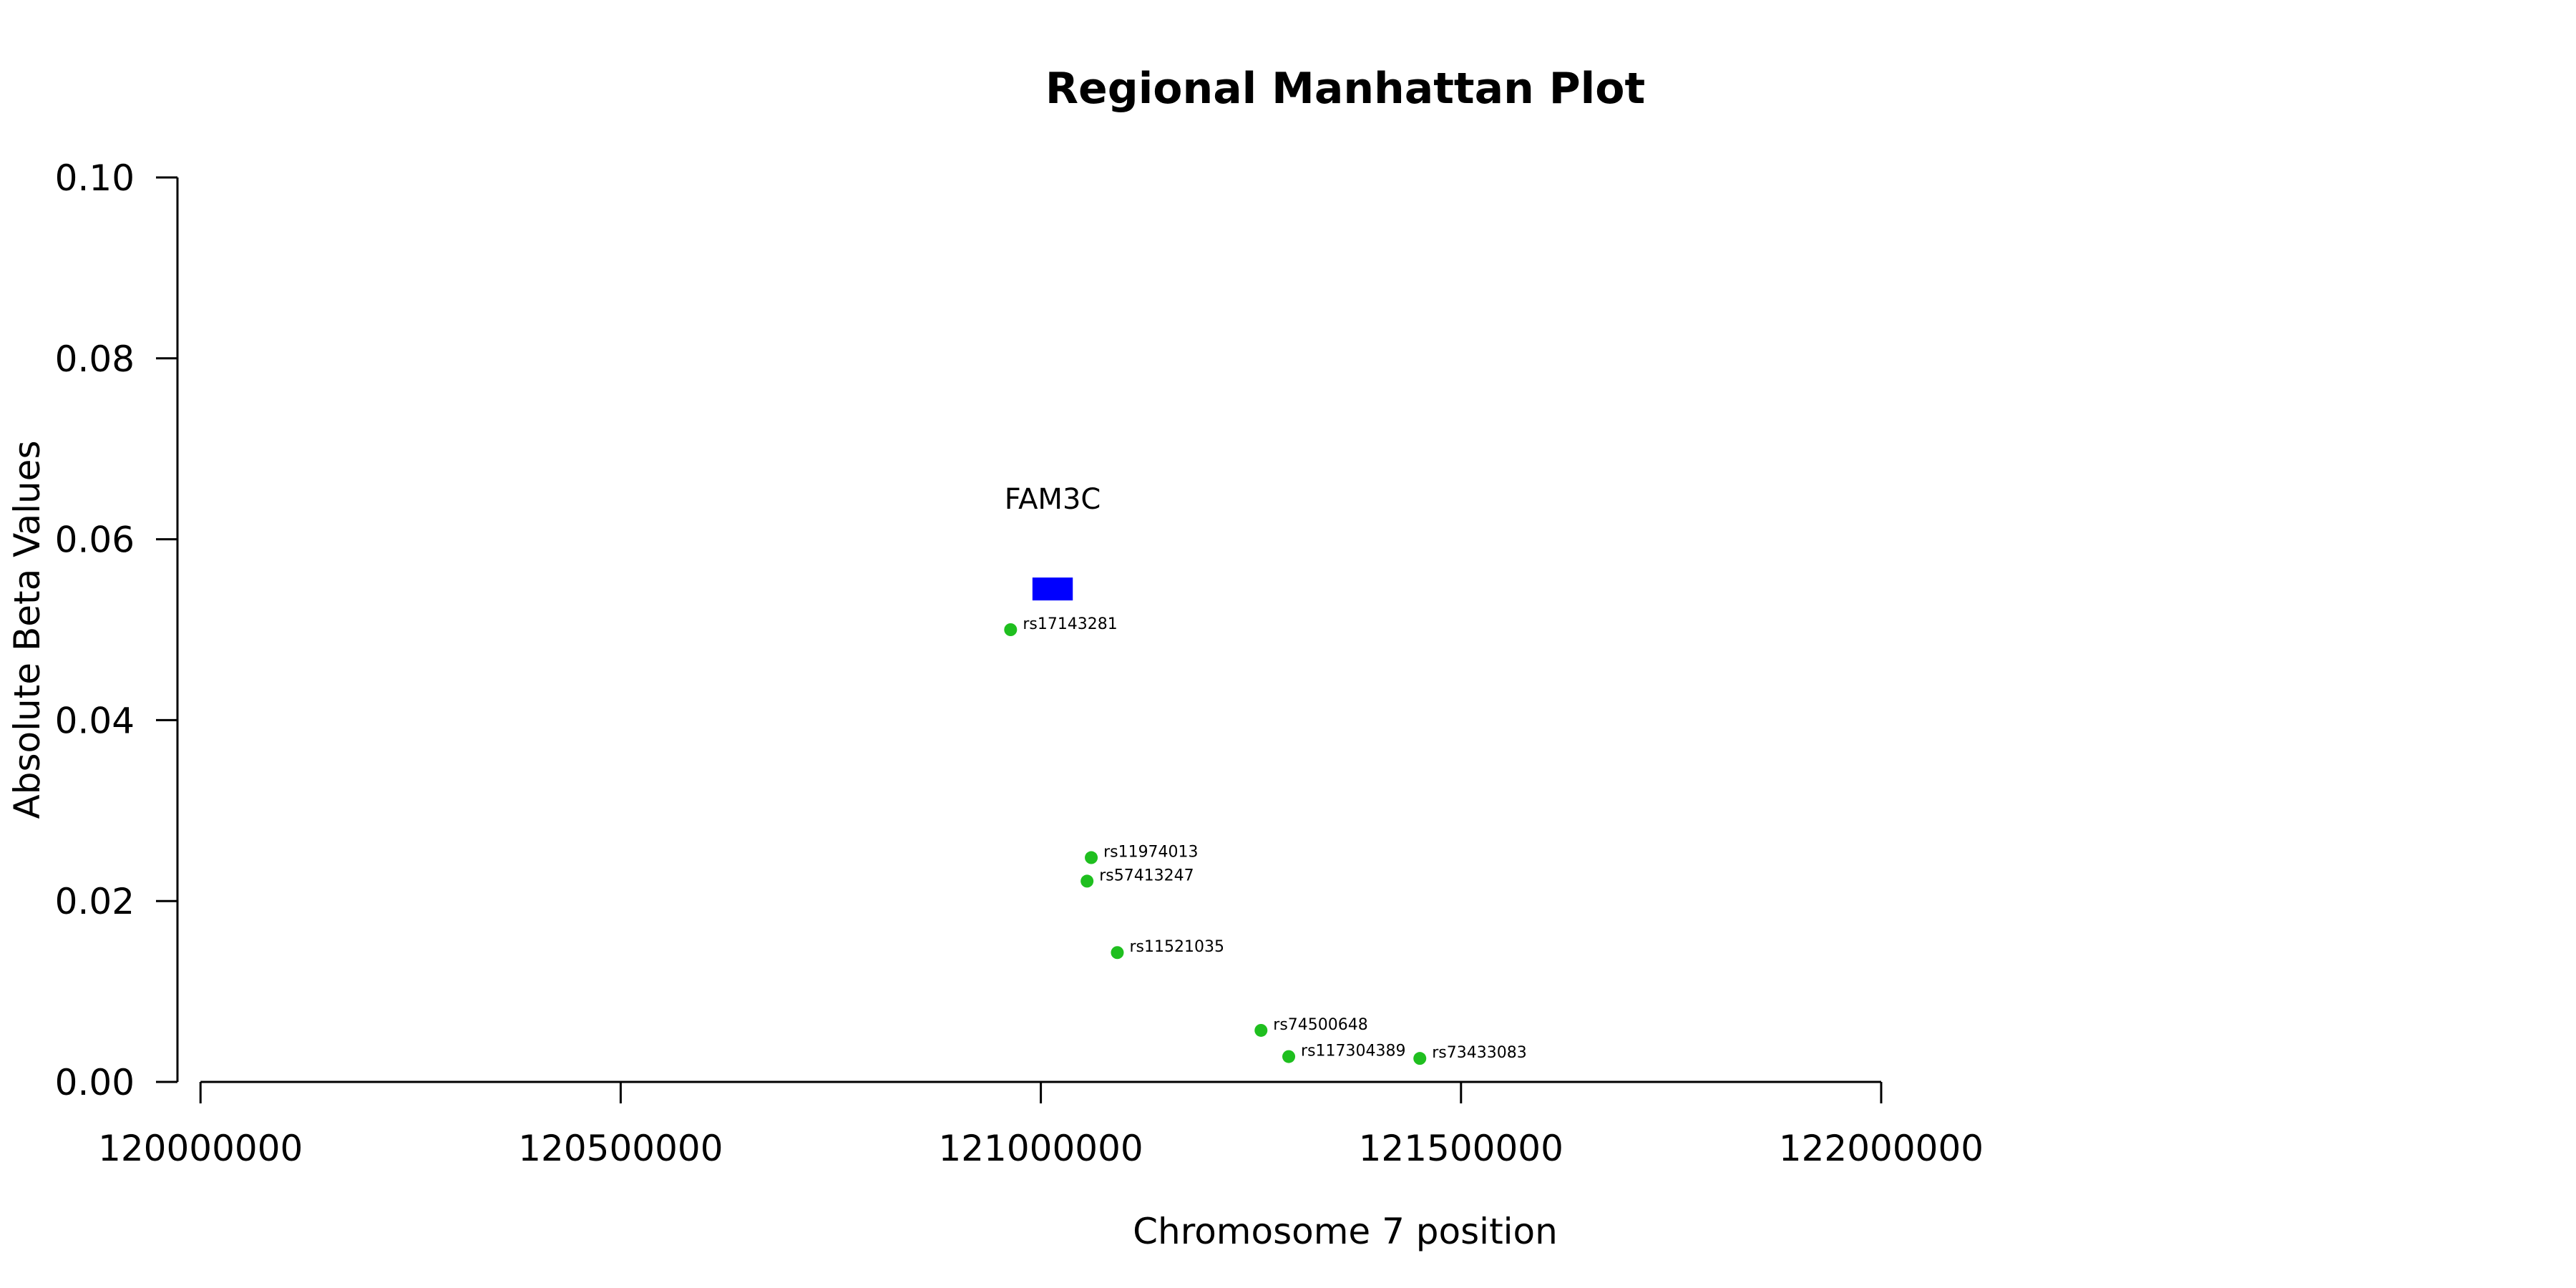 The width and height of the screenshot is (2576, 1288). I want to click on snp-label: rs11521035, so click(1176, 947).